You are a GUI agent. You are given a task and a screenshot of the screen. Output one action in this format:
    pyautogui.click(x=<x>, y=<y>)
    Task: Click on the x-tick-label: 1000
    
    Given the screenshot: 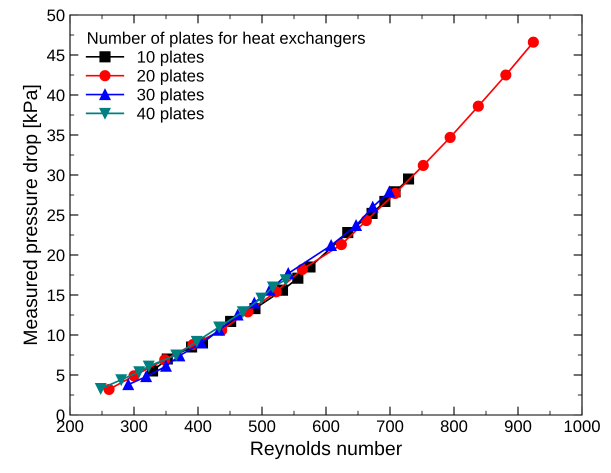 What is the action you would take?
    pyautogui.click(x=582, y=426)
    